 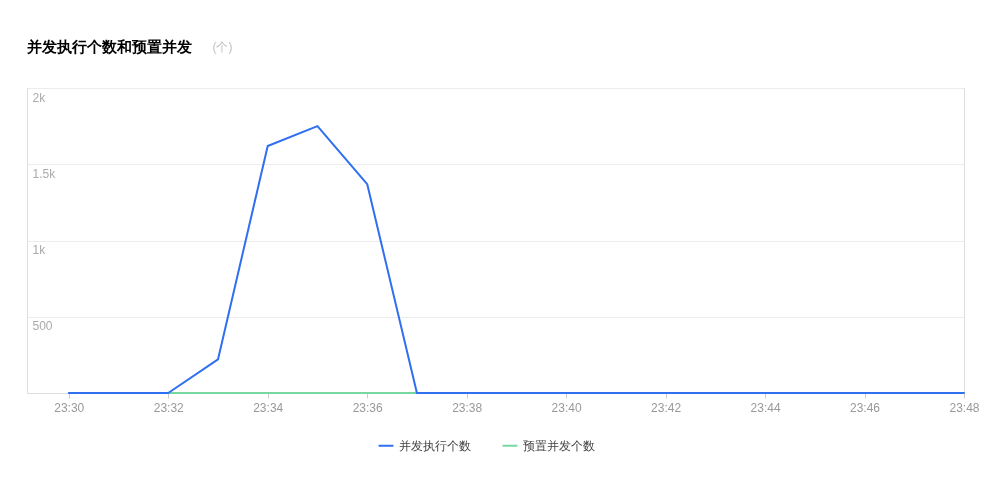 What do you see at coordinates (434, 445) in the screenshot?
I see `legend-label: 并发执行个数` at bounding box center [434, 445].